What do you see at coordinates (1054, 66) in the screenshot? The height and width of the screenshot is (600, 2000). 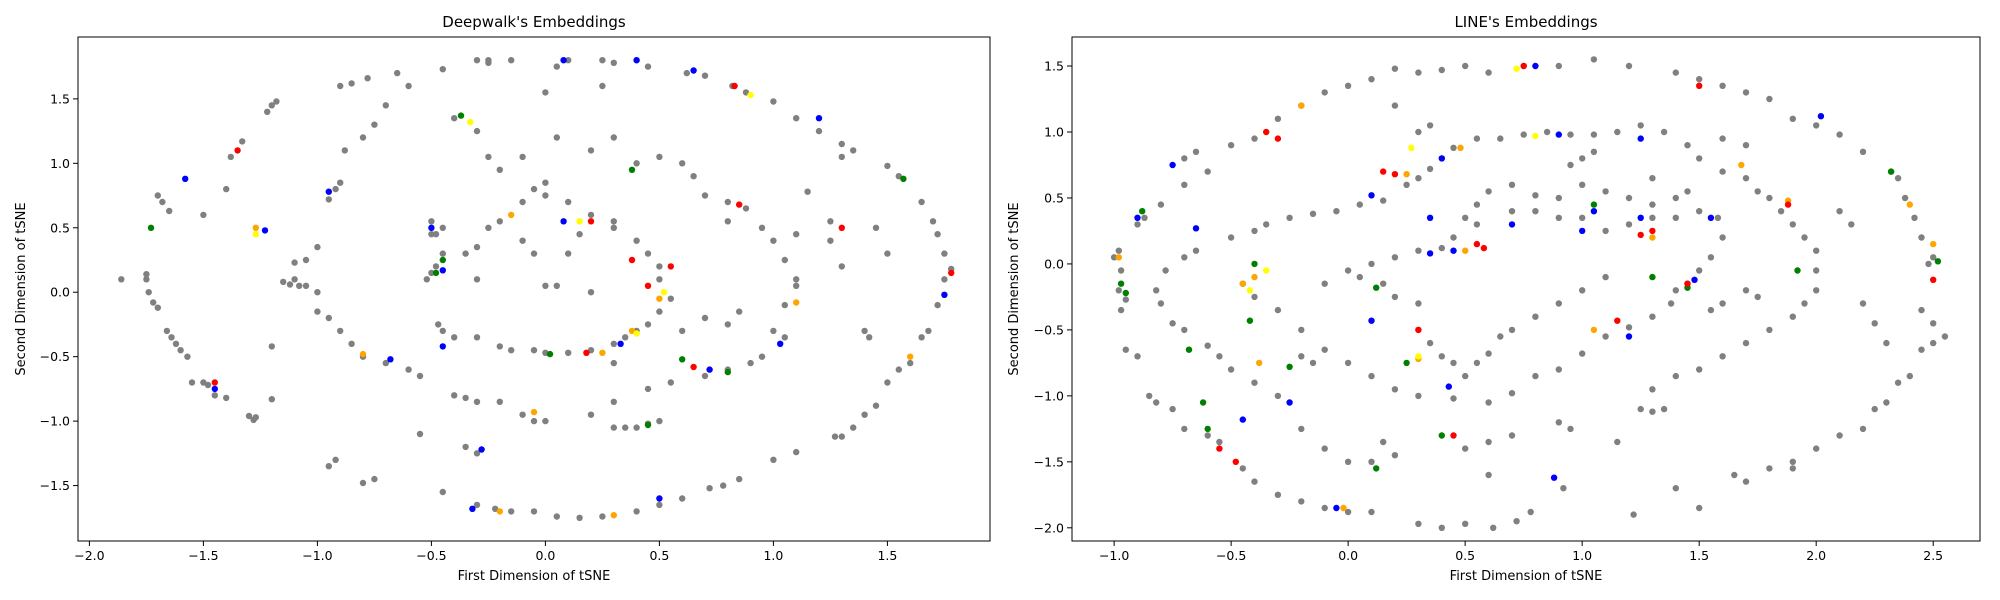 I see `y-tick-label: 1.5` at bounding box center [1054, 66].